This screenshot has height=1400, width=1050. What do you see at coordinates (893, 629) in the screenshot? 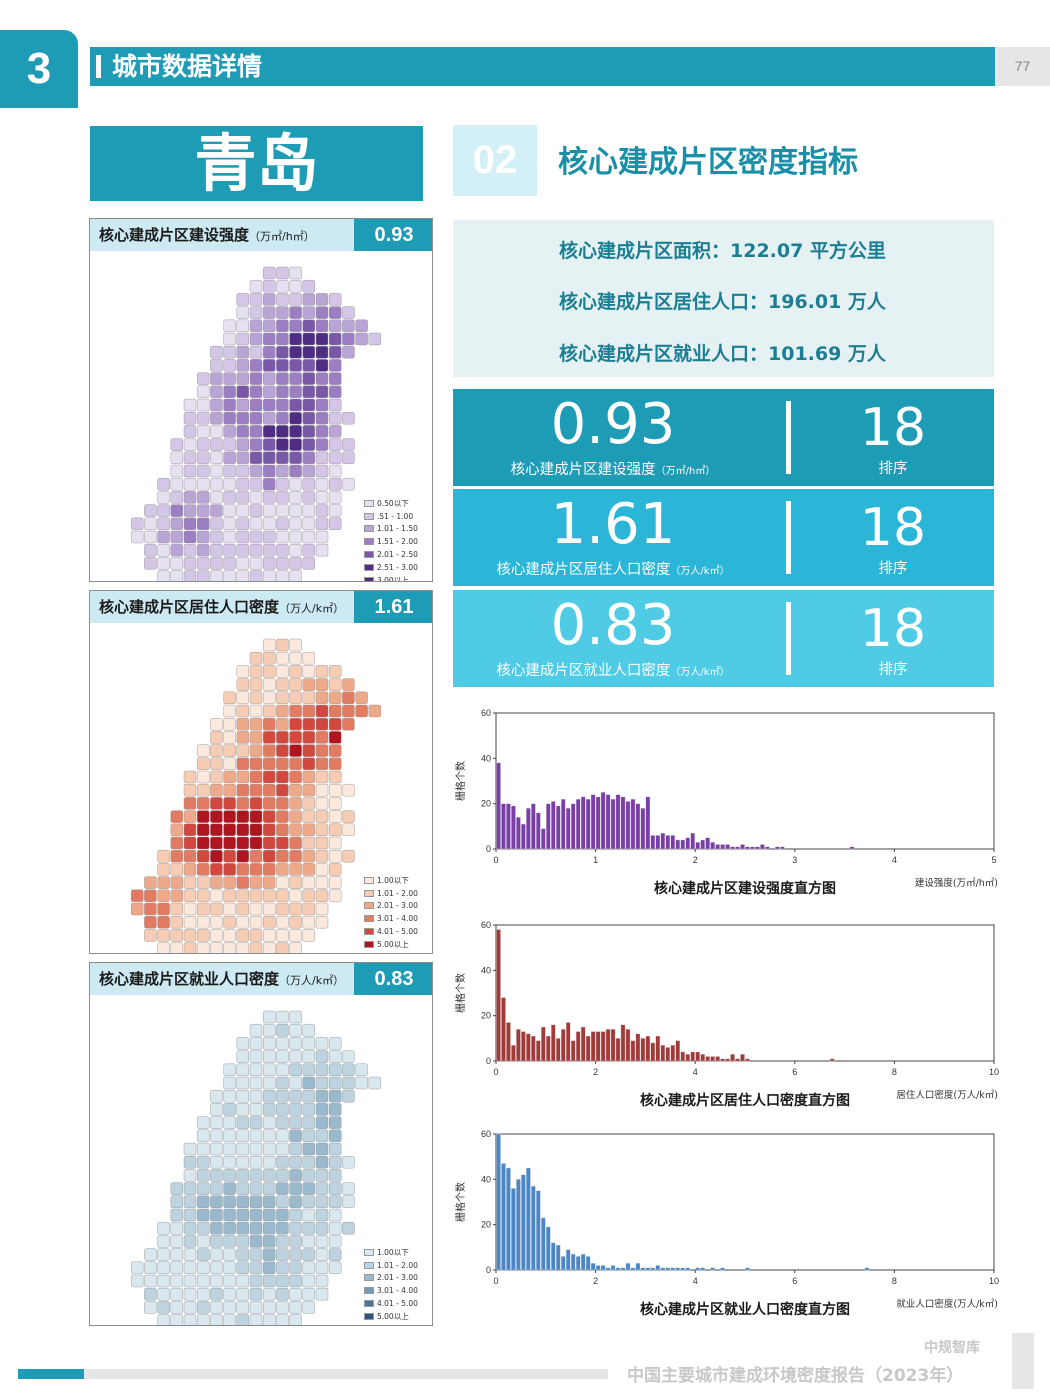
I see `stat-rank: 18` at bounding box center [893, 629].